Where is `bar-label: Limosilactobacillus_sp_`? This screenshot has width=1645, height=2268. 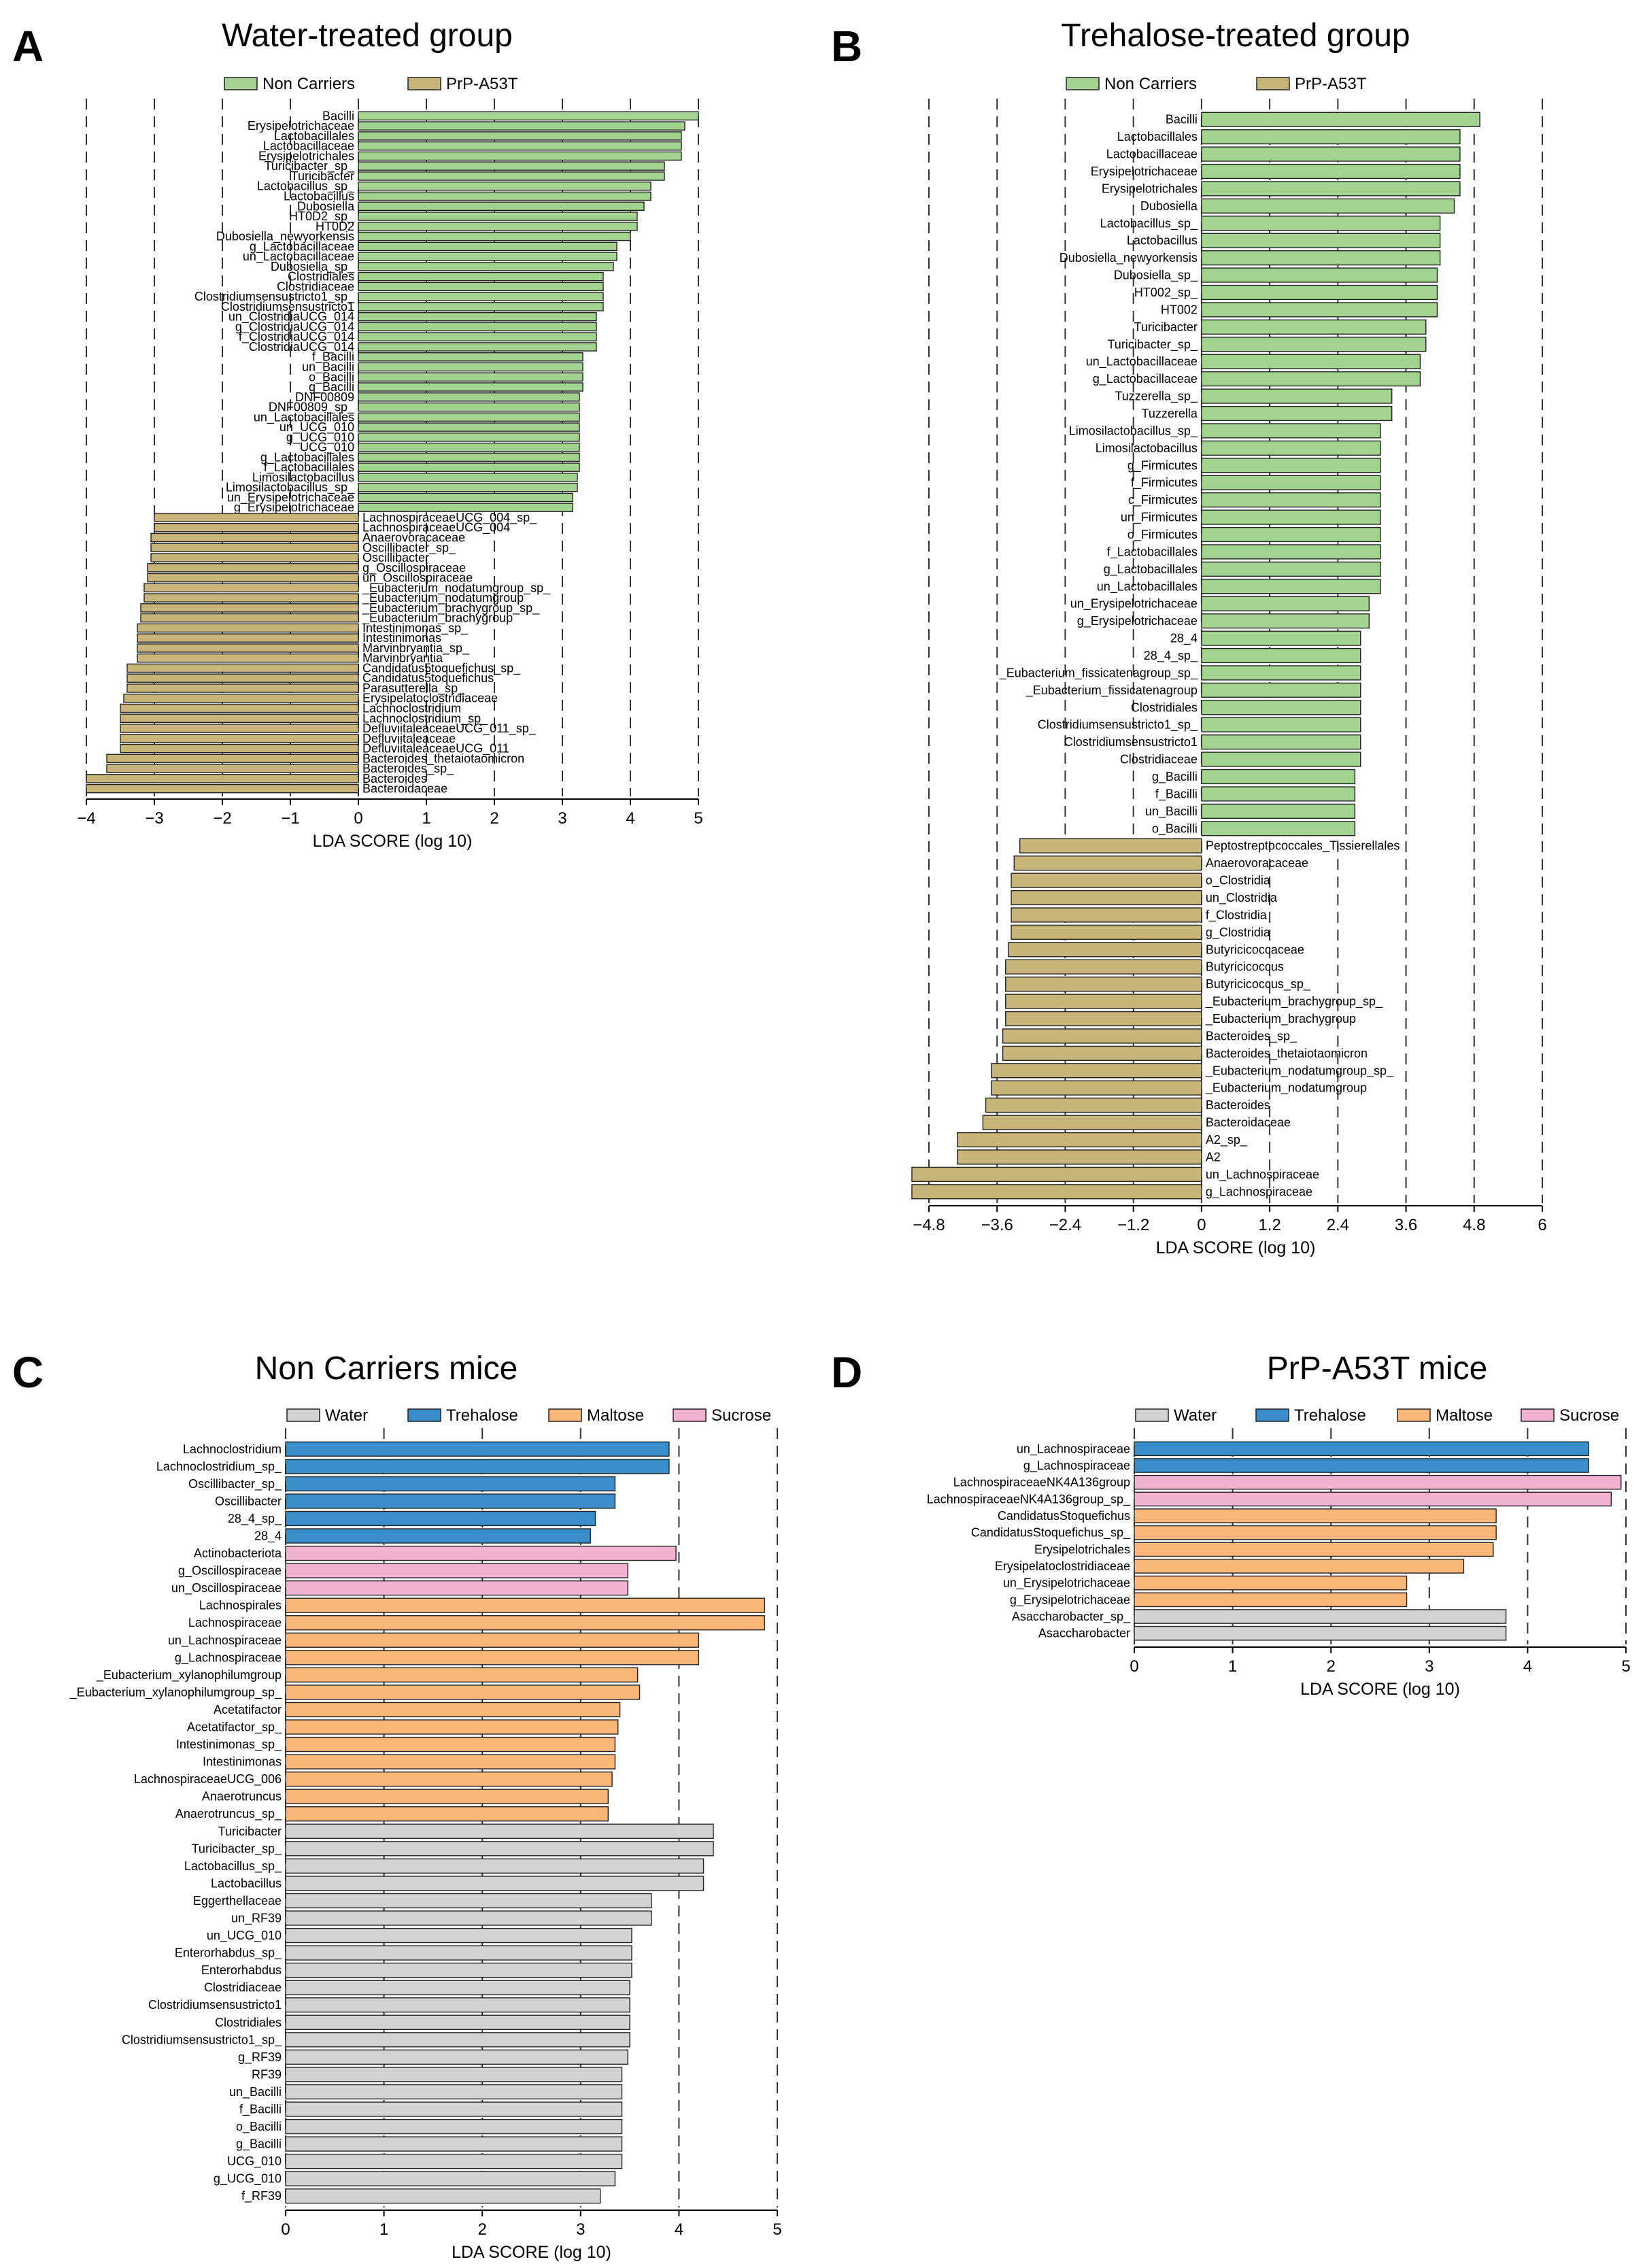
bar-label: Limosilactobacillus_sp_ is located at coordinates (1134, 431).